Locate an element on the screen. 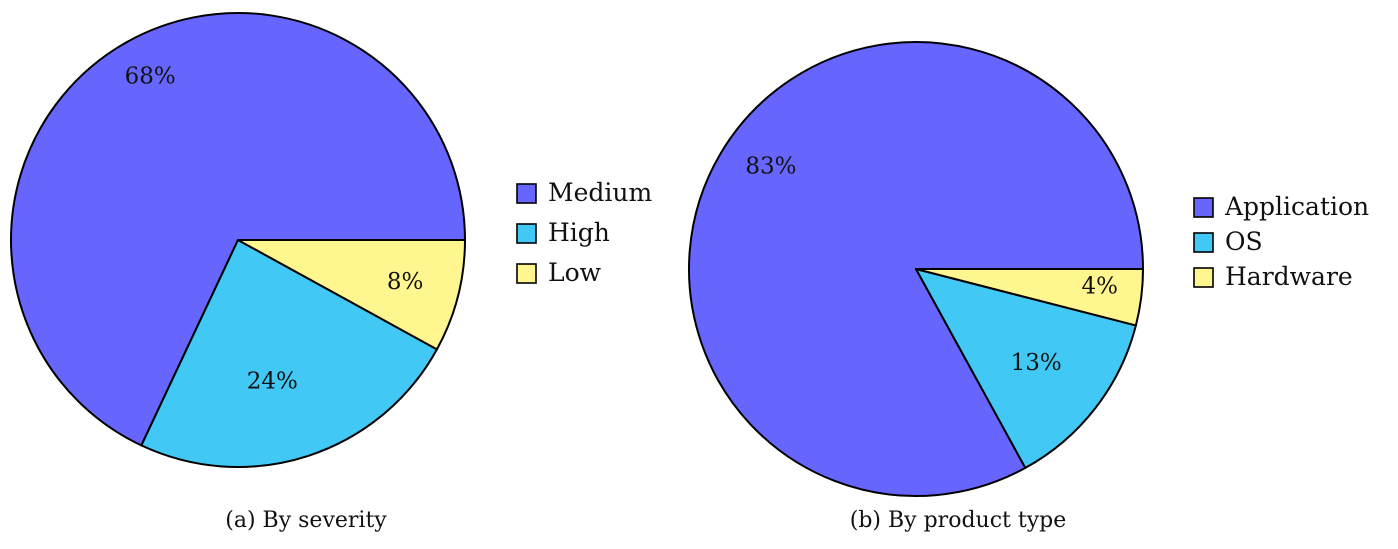 The height and width of the screenshot is (549, 1398). legend-label: OS is located at coordinates (1244, 241).